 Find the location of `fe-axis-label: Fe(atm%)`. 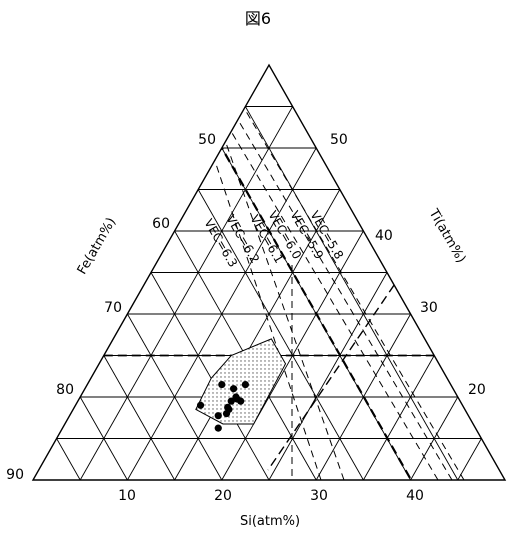

fe-axis-label: Fe(atm%) is located at coordinates (97, 246).